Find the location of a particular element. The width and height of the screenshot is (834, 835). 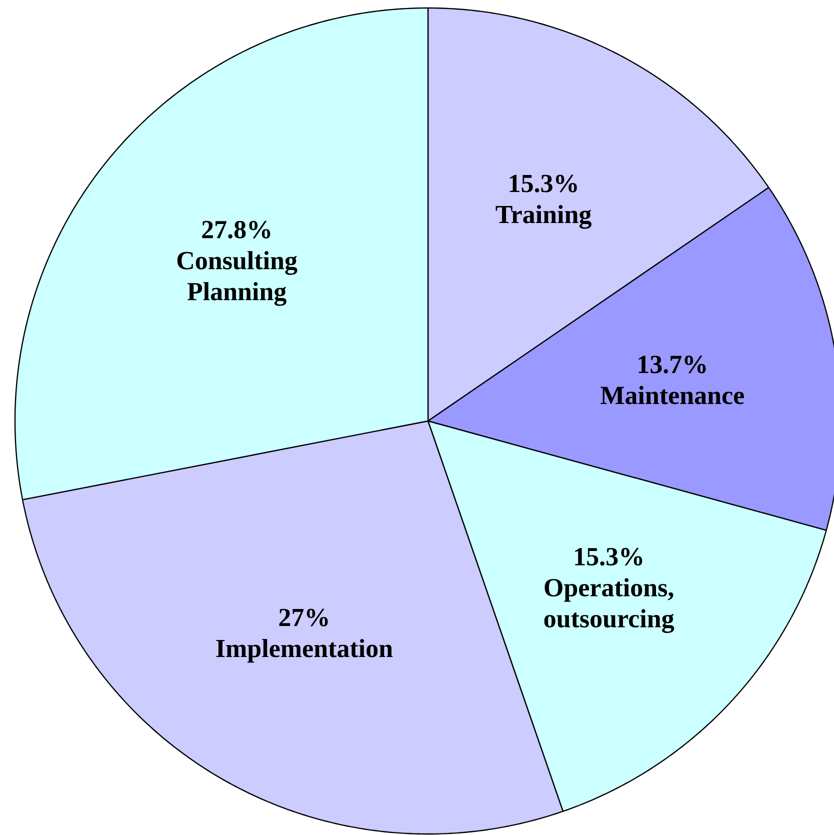

slice-label: Consulting Planning is located at coordinates (237, 278).